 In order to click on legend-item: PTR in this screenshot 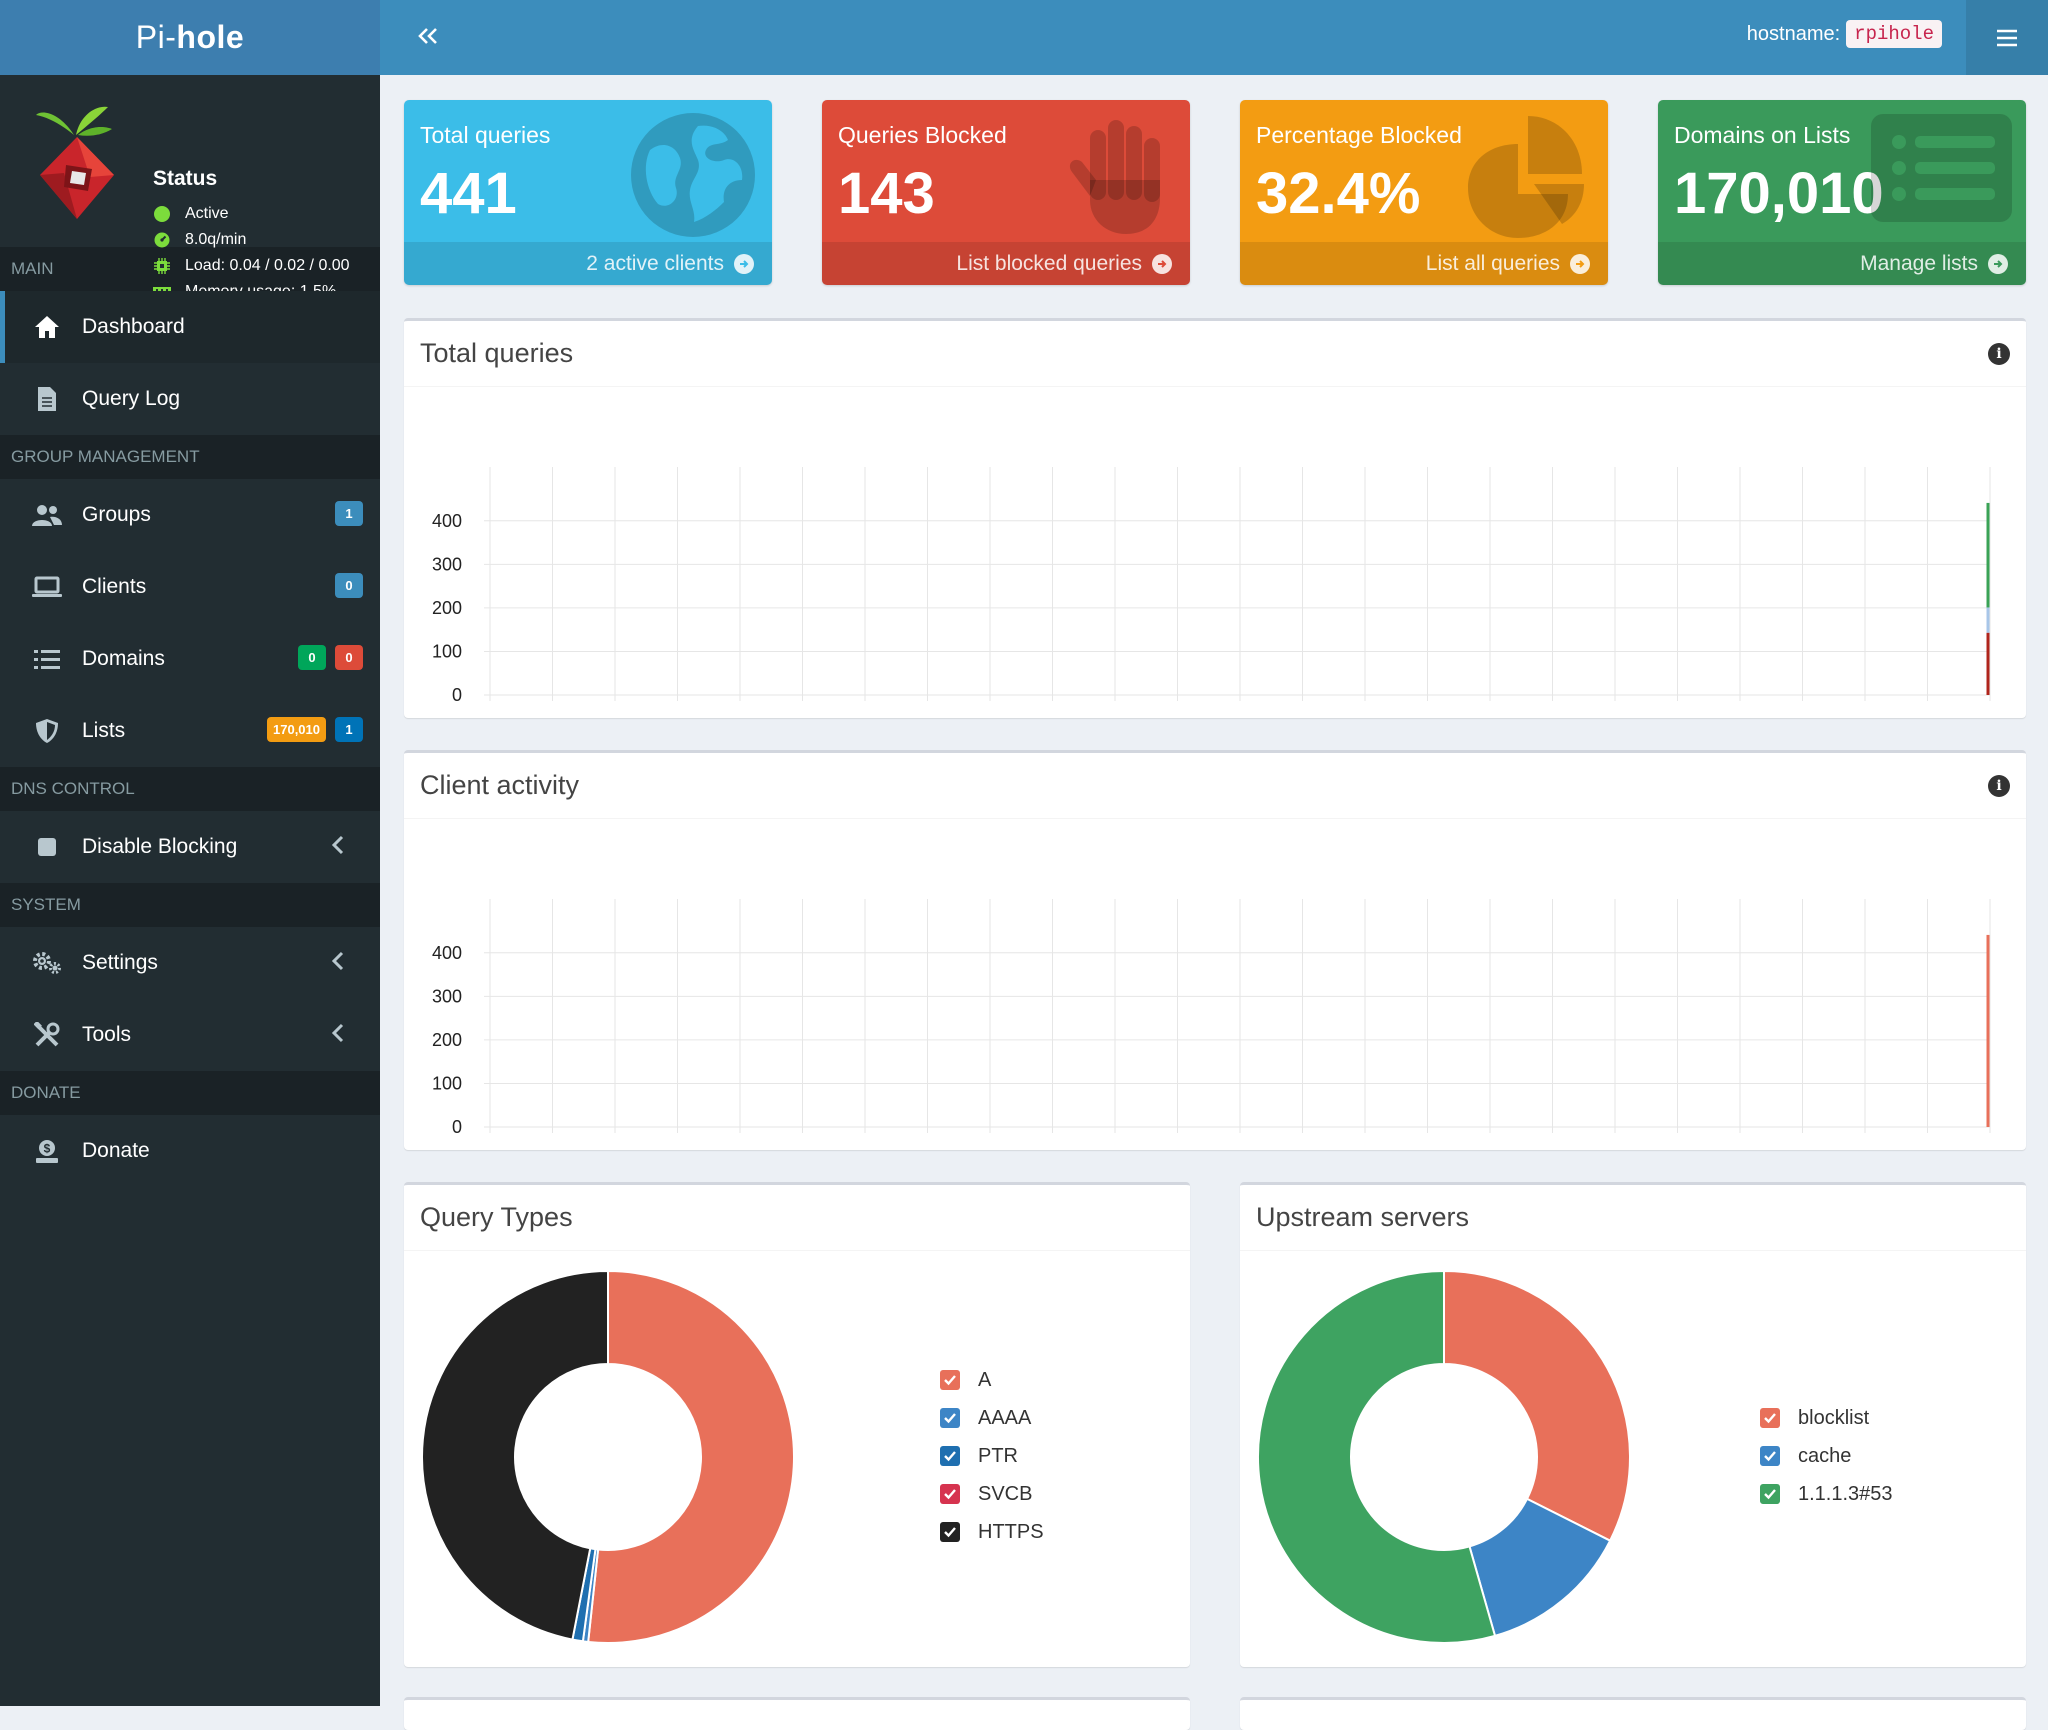, I will do `click(992, 1456)`.